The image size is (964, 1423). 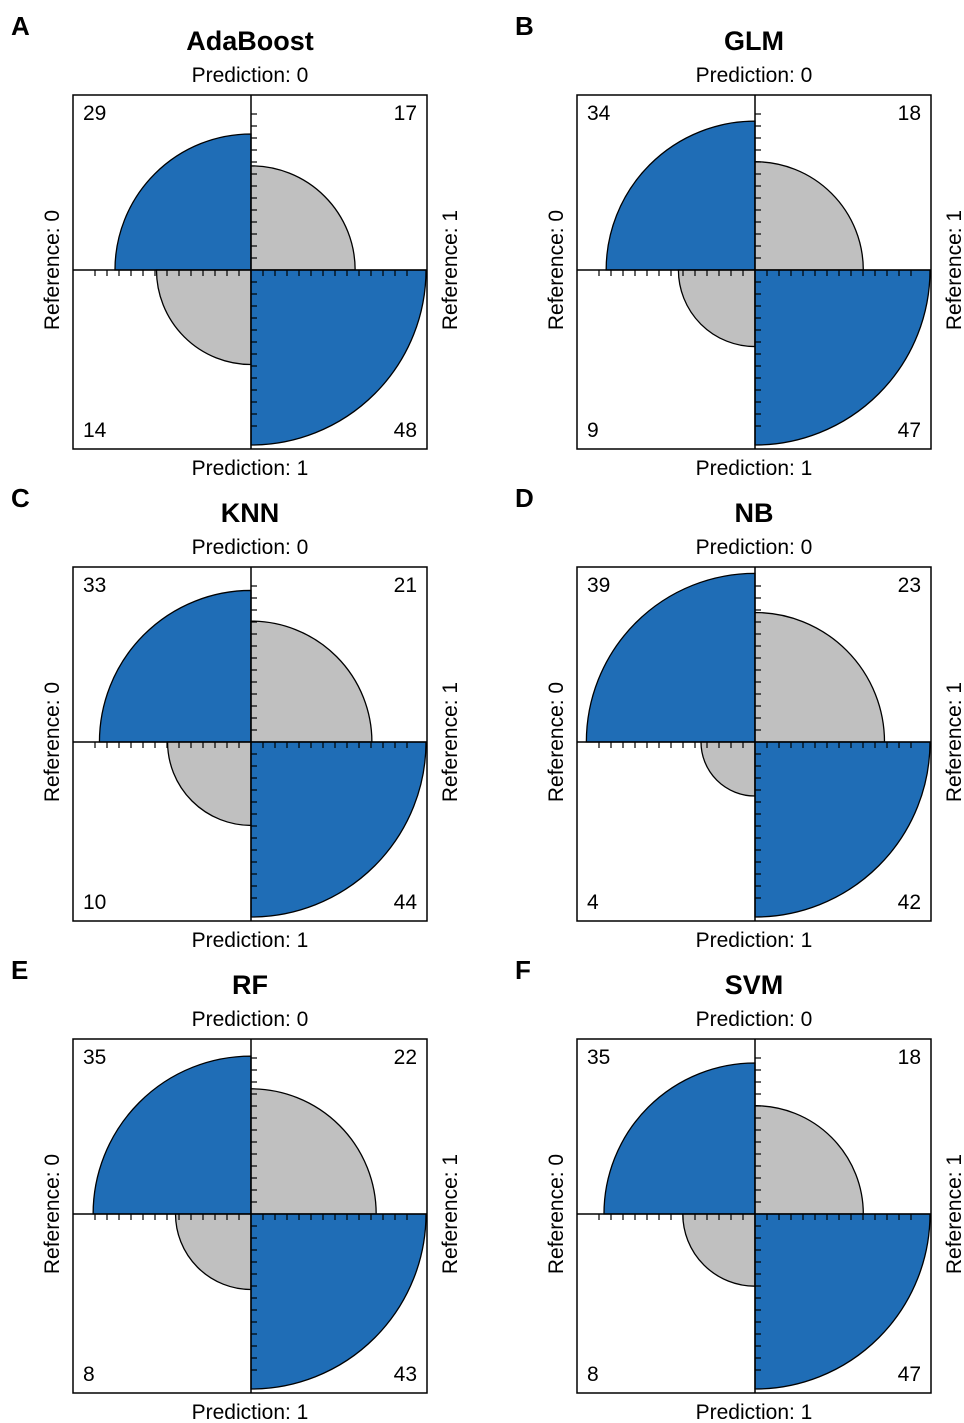 What do you see at coordinates (754, 41) in the screenshot?
I see `panel-title: GLM` at bounding box center [754, 41].